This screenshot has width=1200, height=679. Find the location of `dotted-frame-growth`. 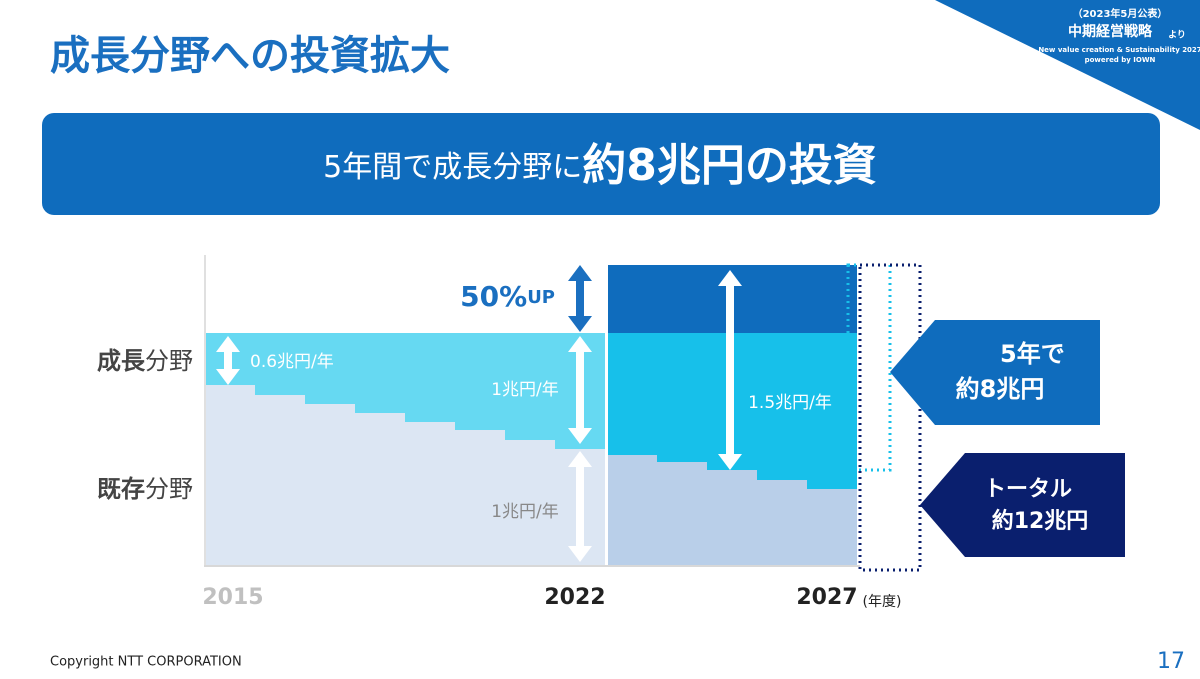

dotted-frame-growth is located at coordinates (869, 367).